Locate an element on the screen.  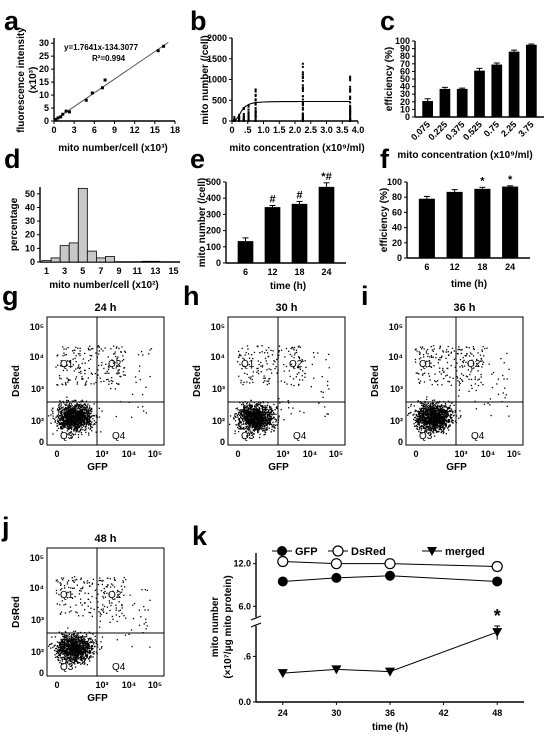
x-tick-label: 0 is located at coordinates (53, 130).